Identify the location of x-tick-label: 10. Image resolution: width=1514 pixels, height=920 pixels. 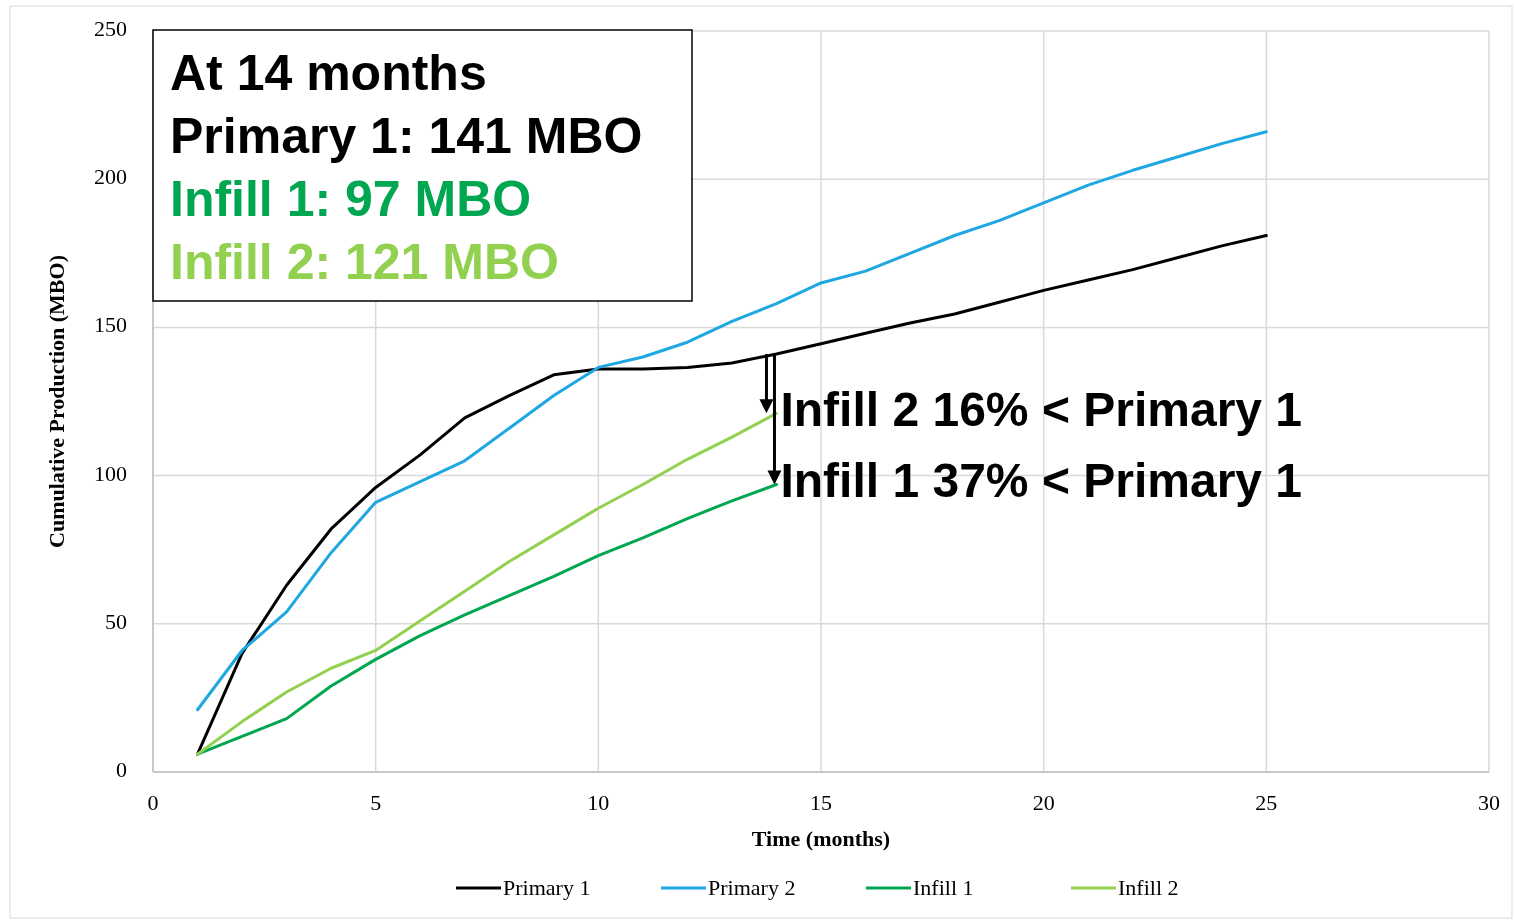
(598, 802).